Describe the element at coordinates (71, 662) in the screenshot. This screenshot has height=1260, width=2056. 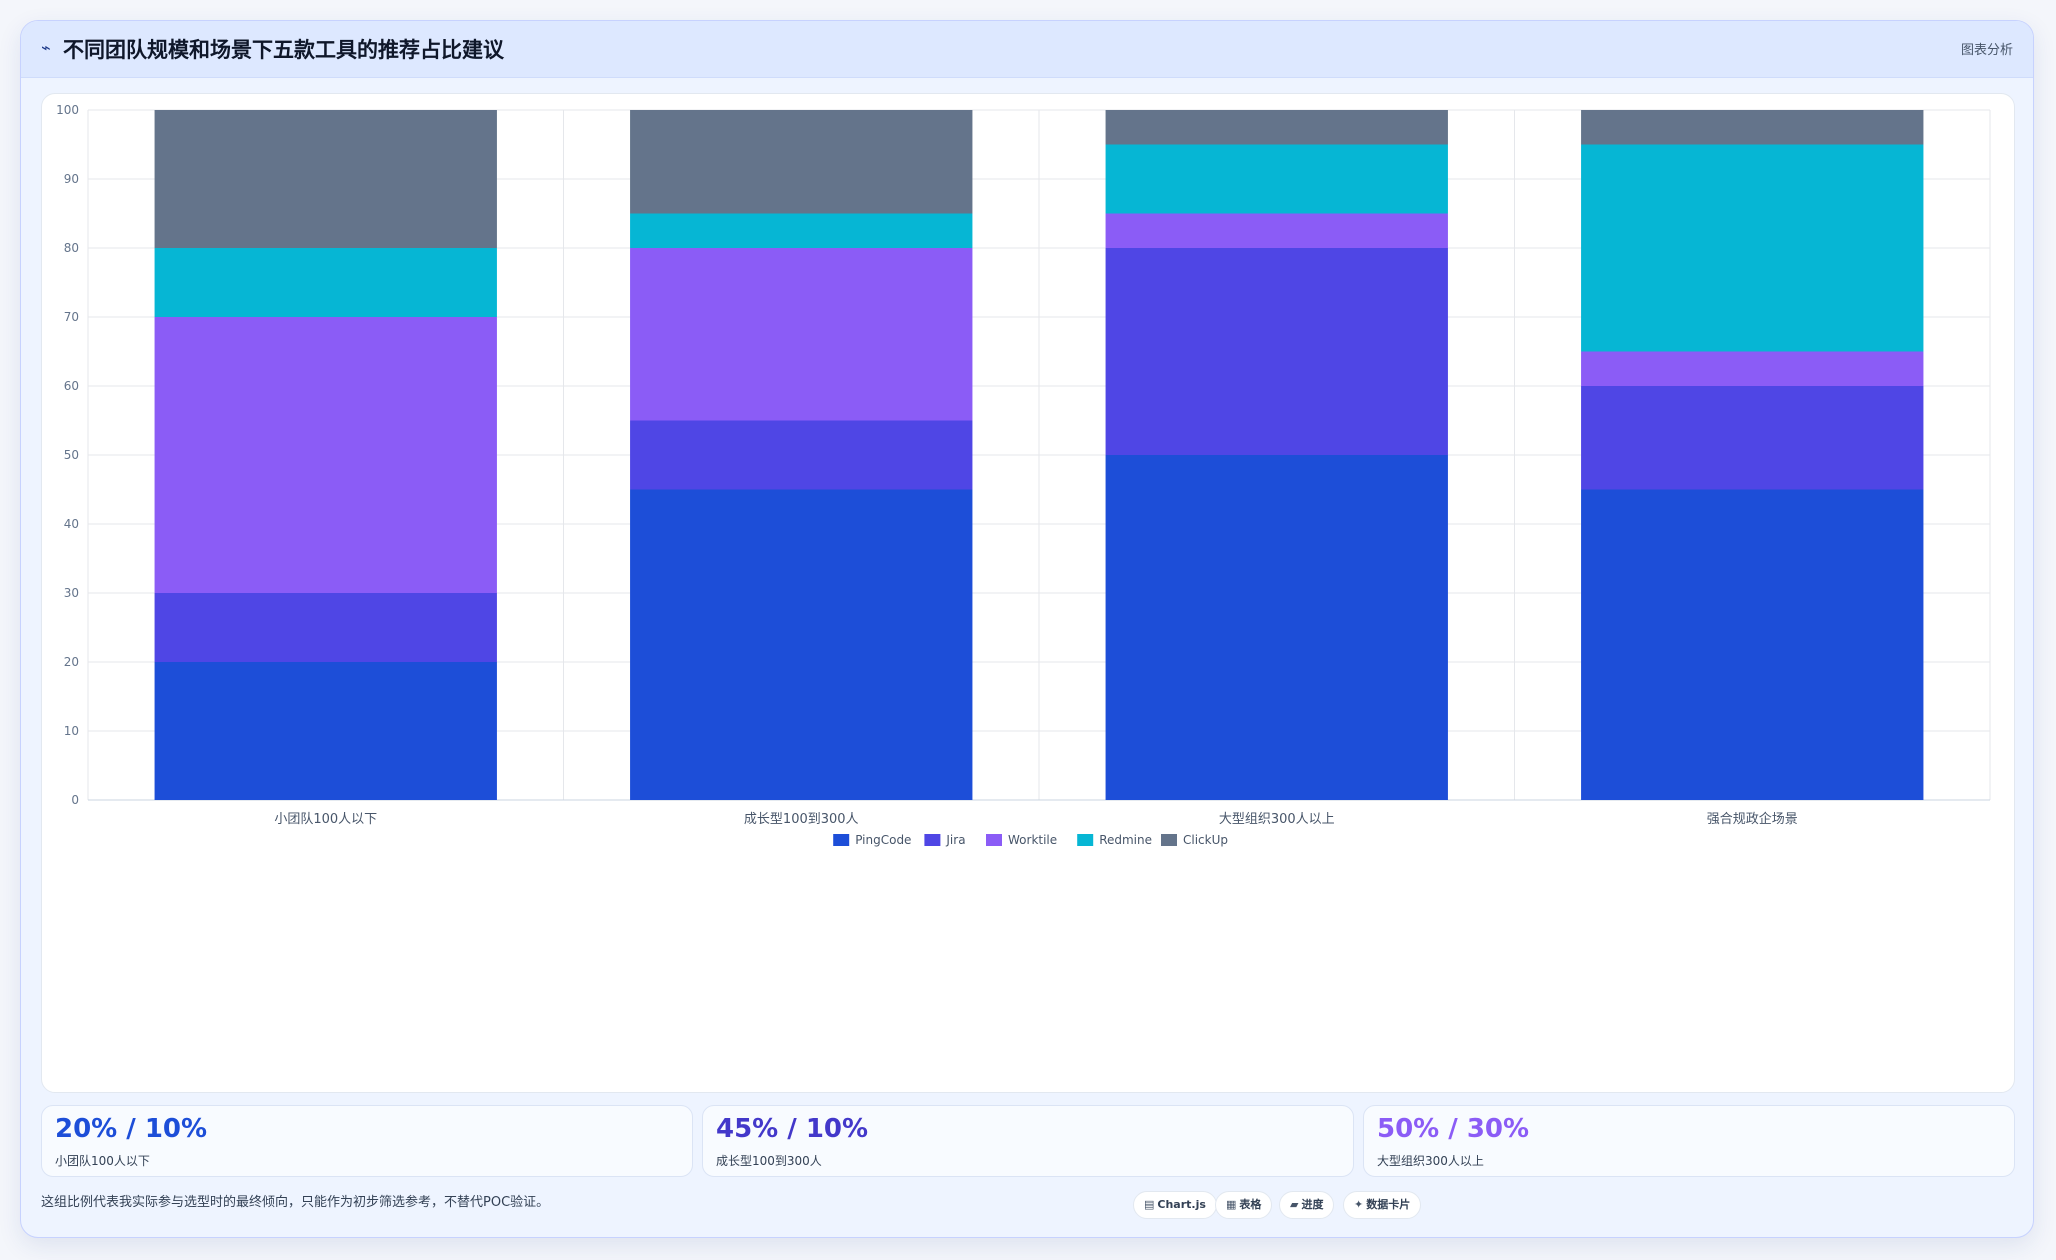
I see `y-tick-label: 20` at that location.